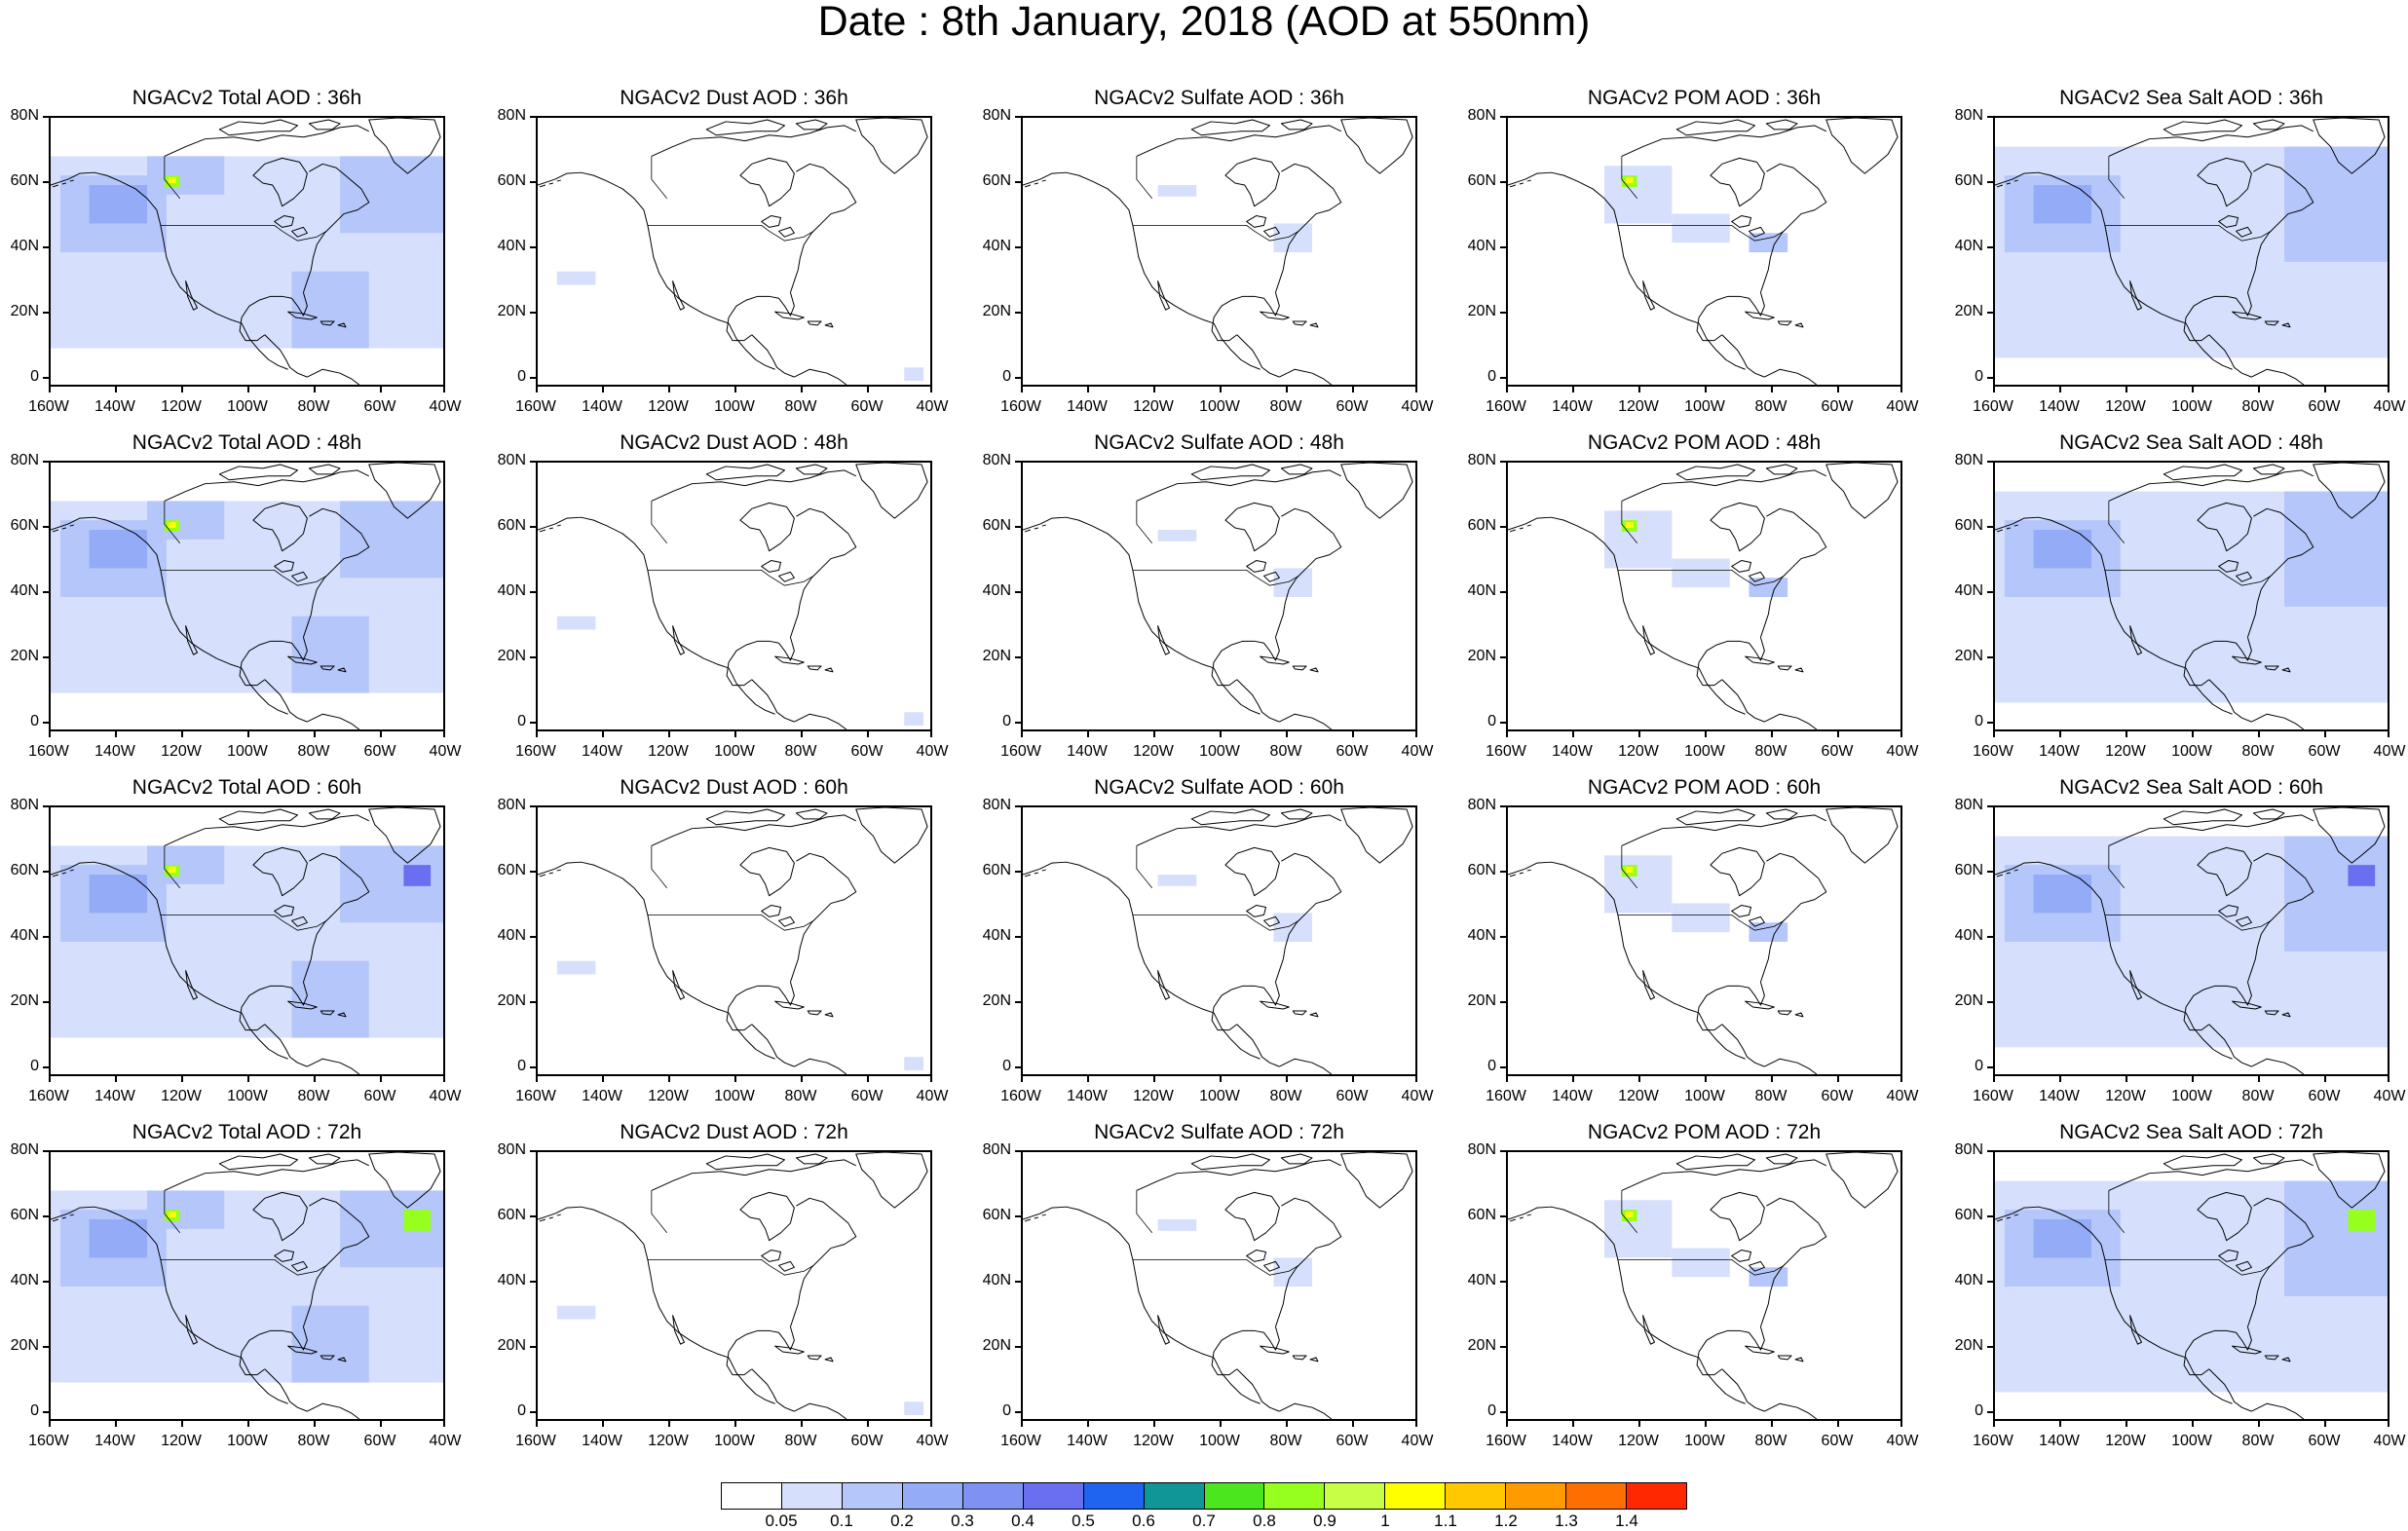 Image resolution: width=2408 pixels, height=1531 pixels. What do you see at coordinates (247, 787) in the screenshot?
I see `panel-title: NGACv2 Total AOD : 60h` at bounding box center [247, 787].